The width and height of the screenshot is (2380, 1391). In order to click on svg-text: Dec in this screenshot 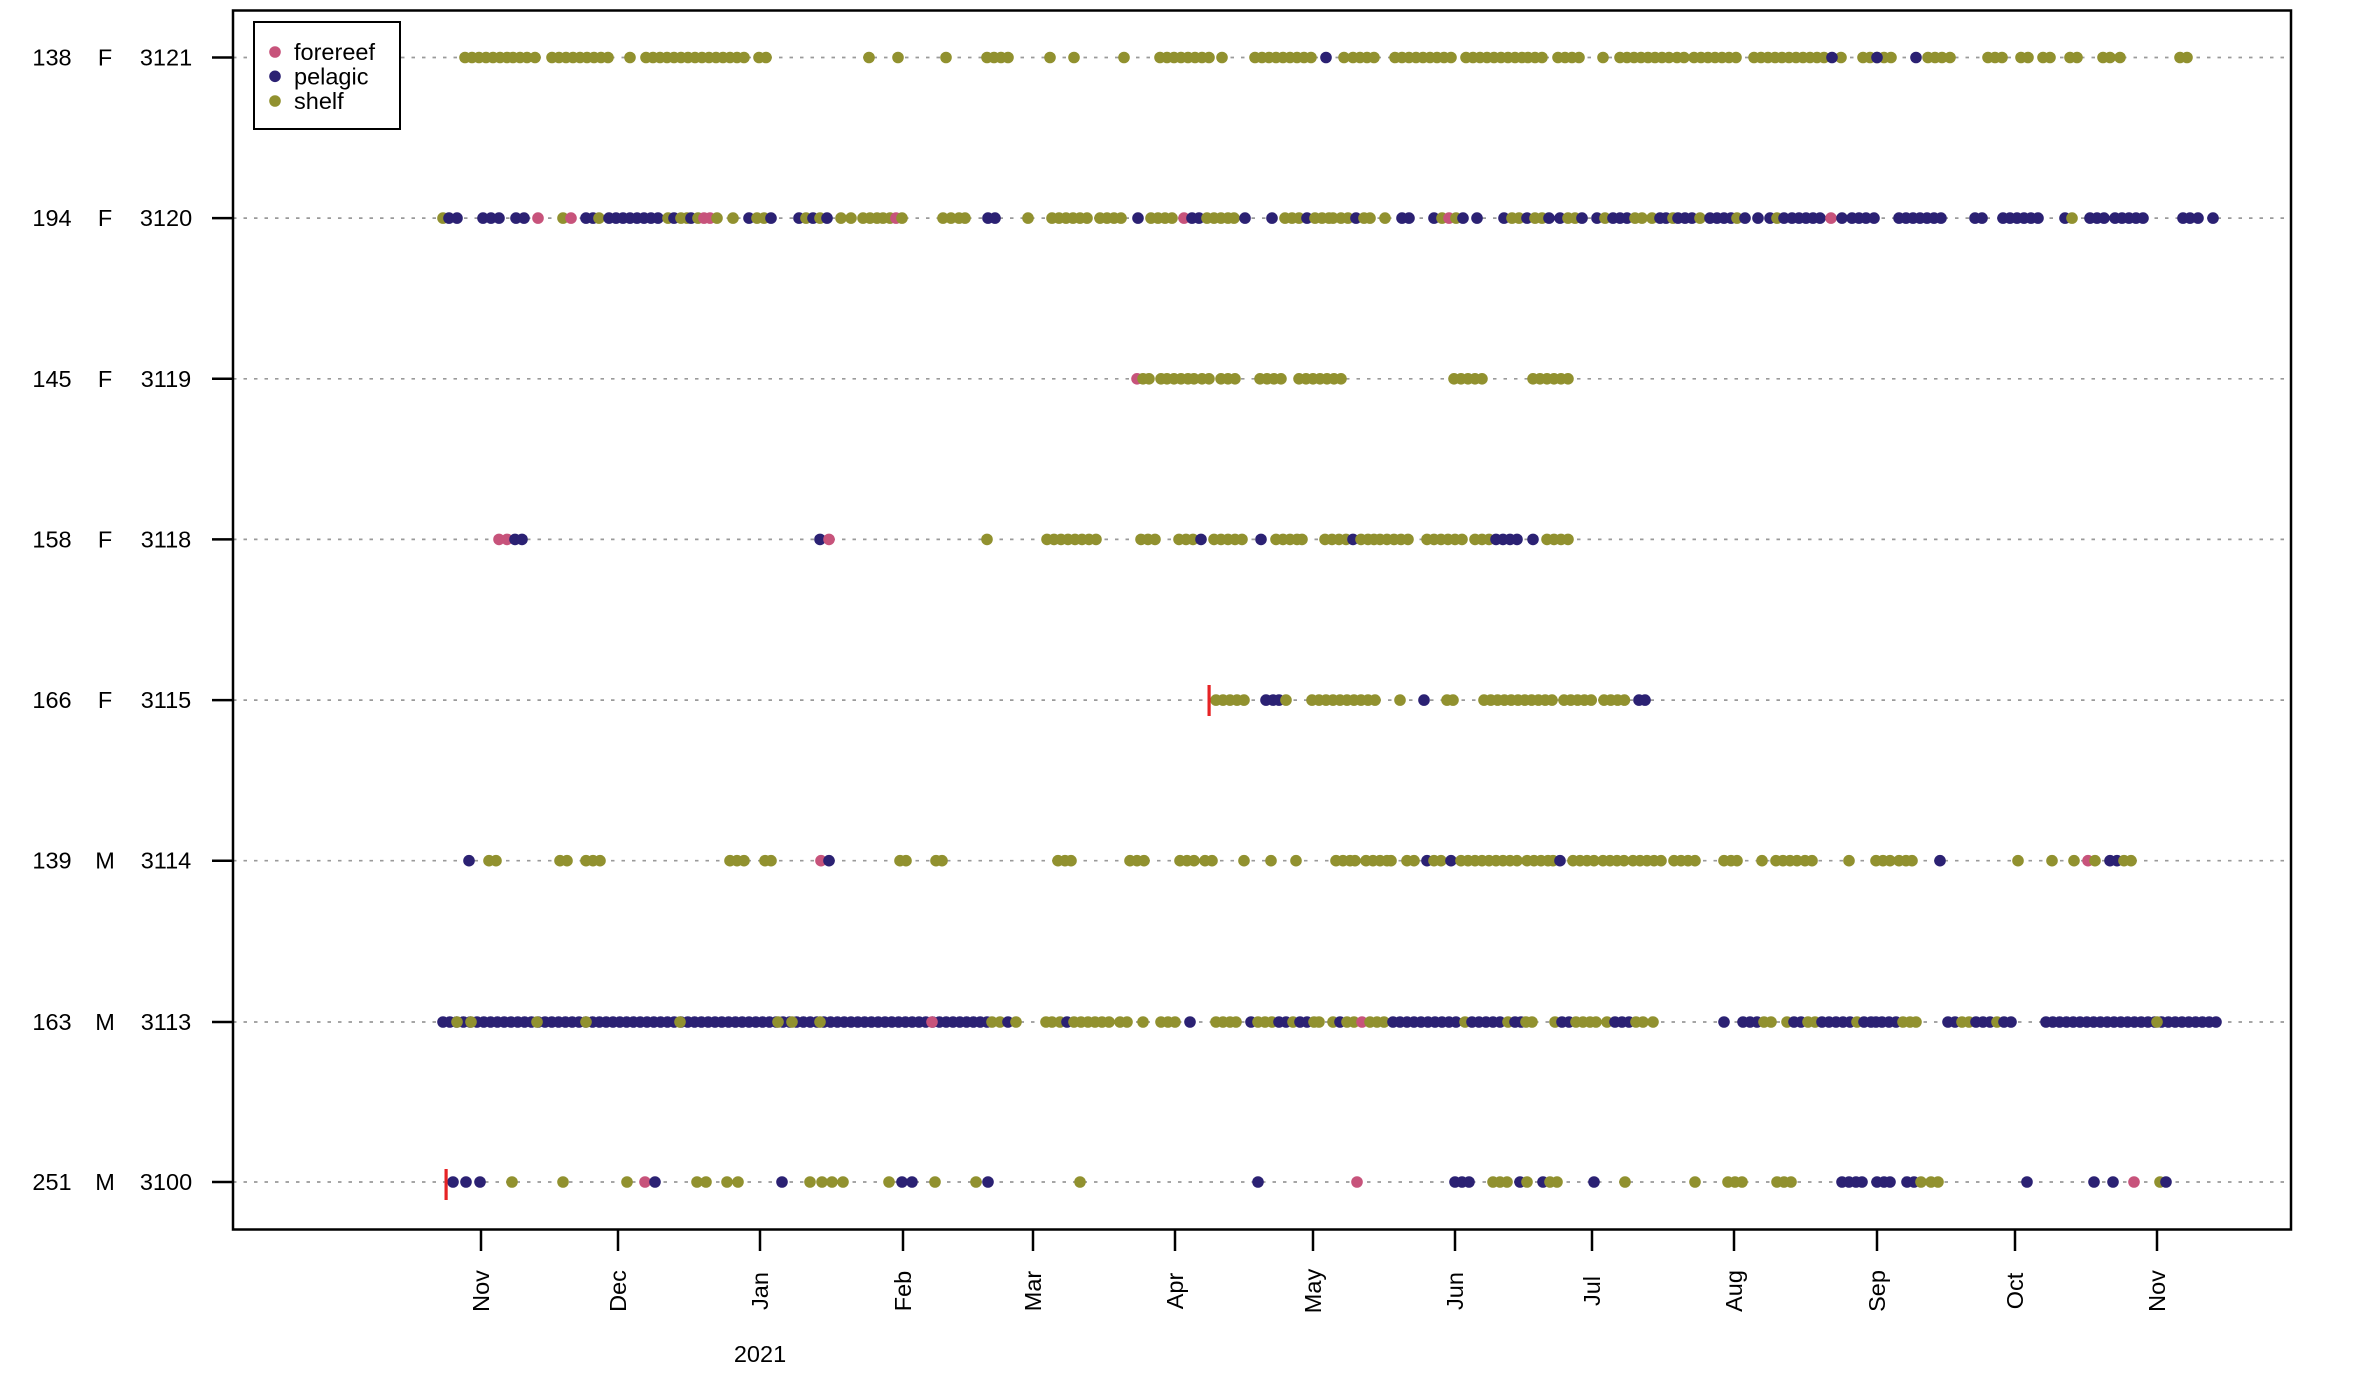, I will do `click(618, 1291)`.